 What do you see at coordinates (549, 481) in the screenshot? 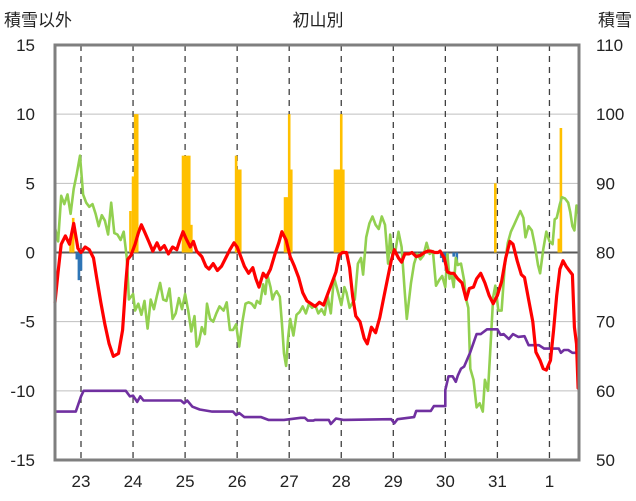
I see `x-tick-label: 1` at bounding box center [549, 481].